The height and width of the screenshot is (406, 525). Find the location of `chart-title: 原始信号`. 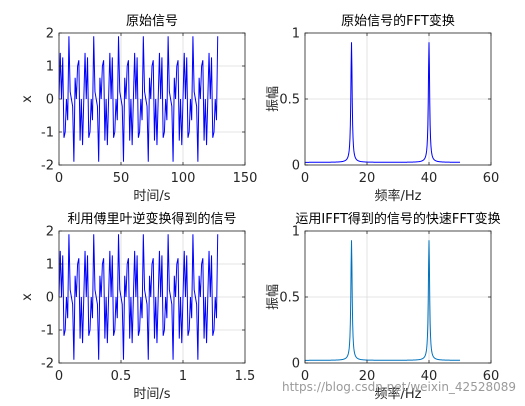

chart-title: 原始信号 is located at coordinates (152, 21).